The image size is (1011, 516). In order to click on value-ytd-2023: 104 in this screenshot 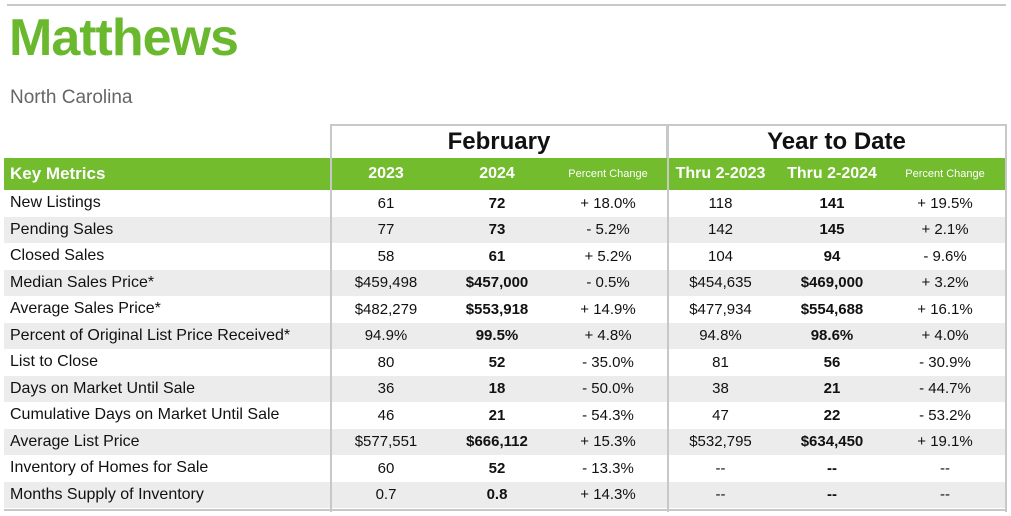, I will do `click(720, 256)`.